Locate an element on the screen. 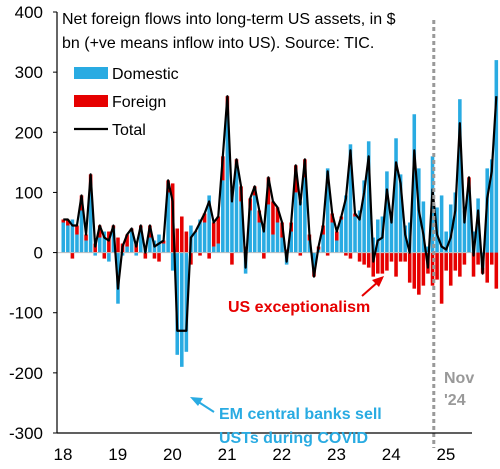  y-tick-label: 100 is located at coordinates (29, 192).